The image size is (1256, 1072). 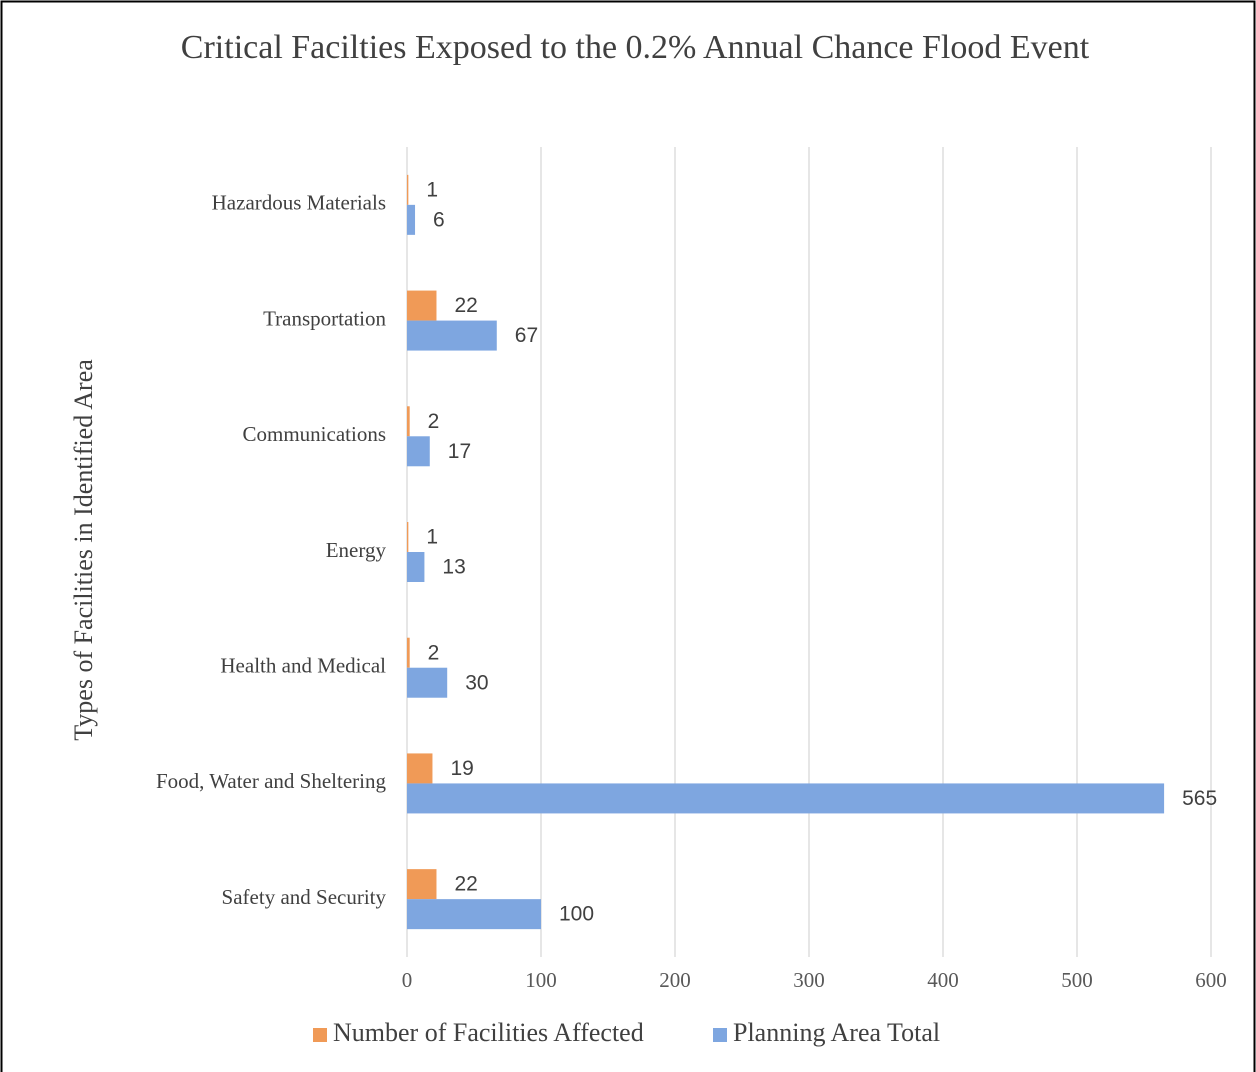 I want to click on data-label: 30, so click(x=476, y=682).